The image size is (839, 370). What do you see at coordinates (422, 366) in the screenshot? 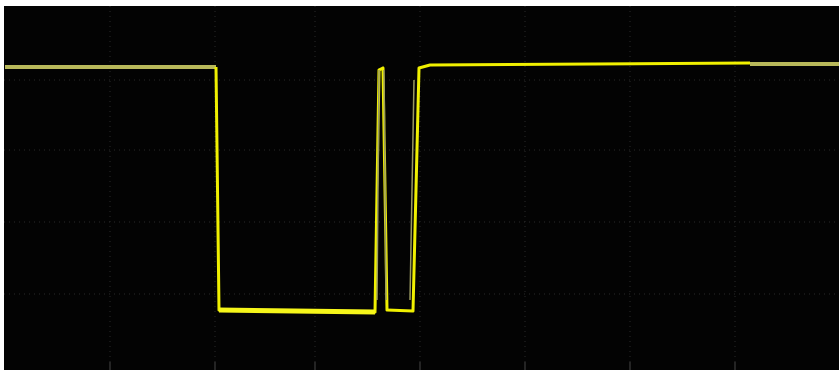
I see `bottom-ticks` at bounding box center [422, 366].